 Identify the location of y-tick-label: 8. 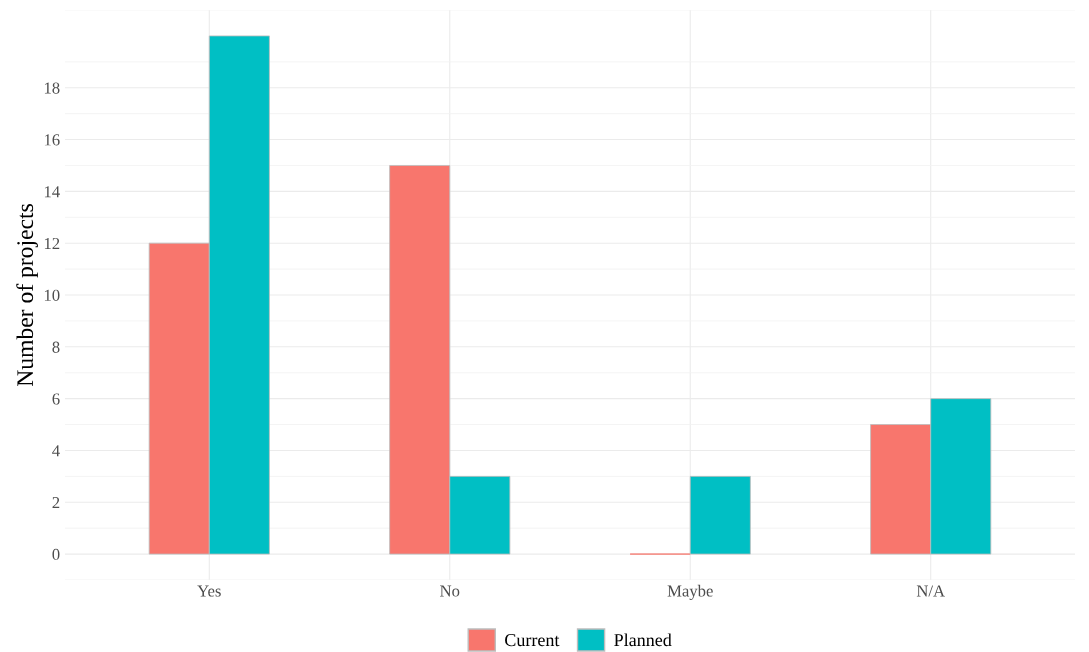
(56, 347).